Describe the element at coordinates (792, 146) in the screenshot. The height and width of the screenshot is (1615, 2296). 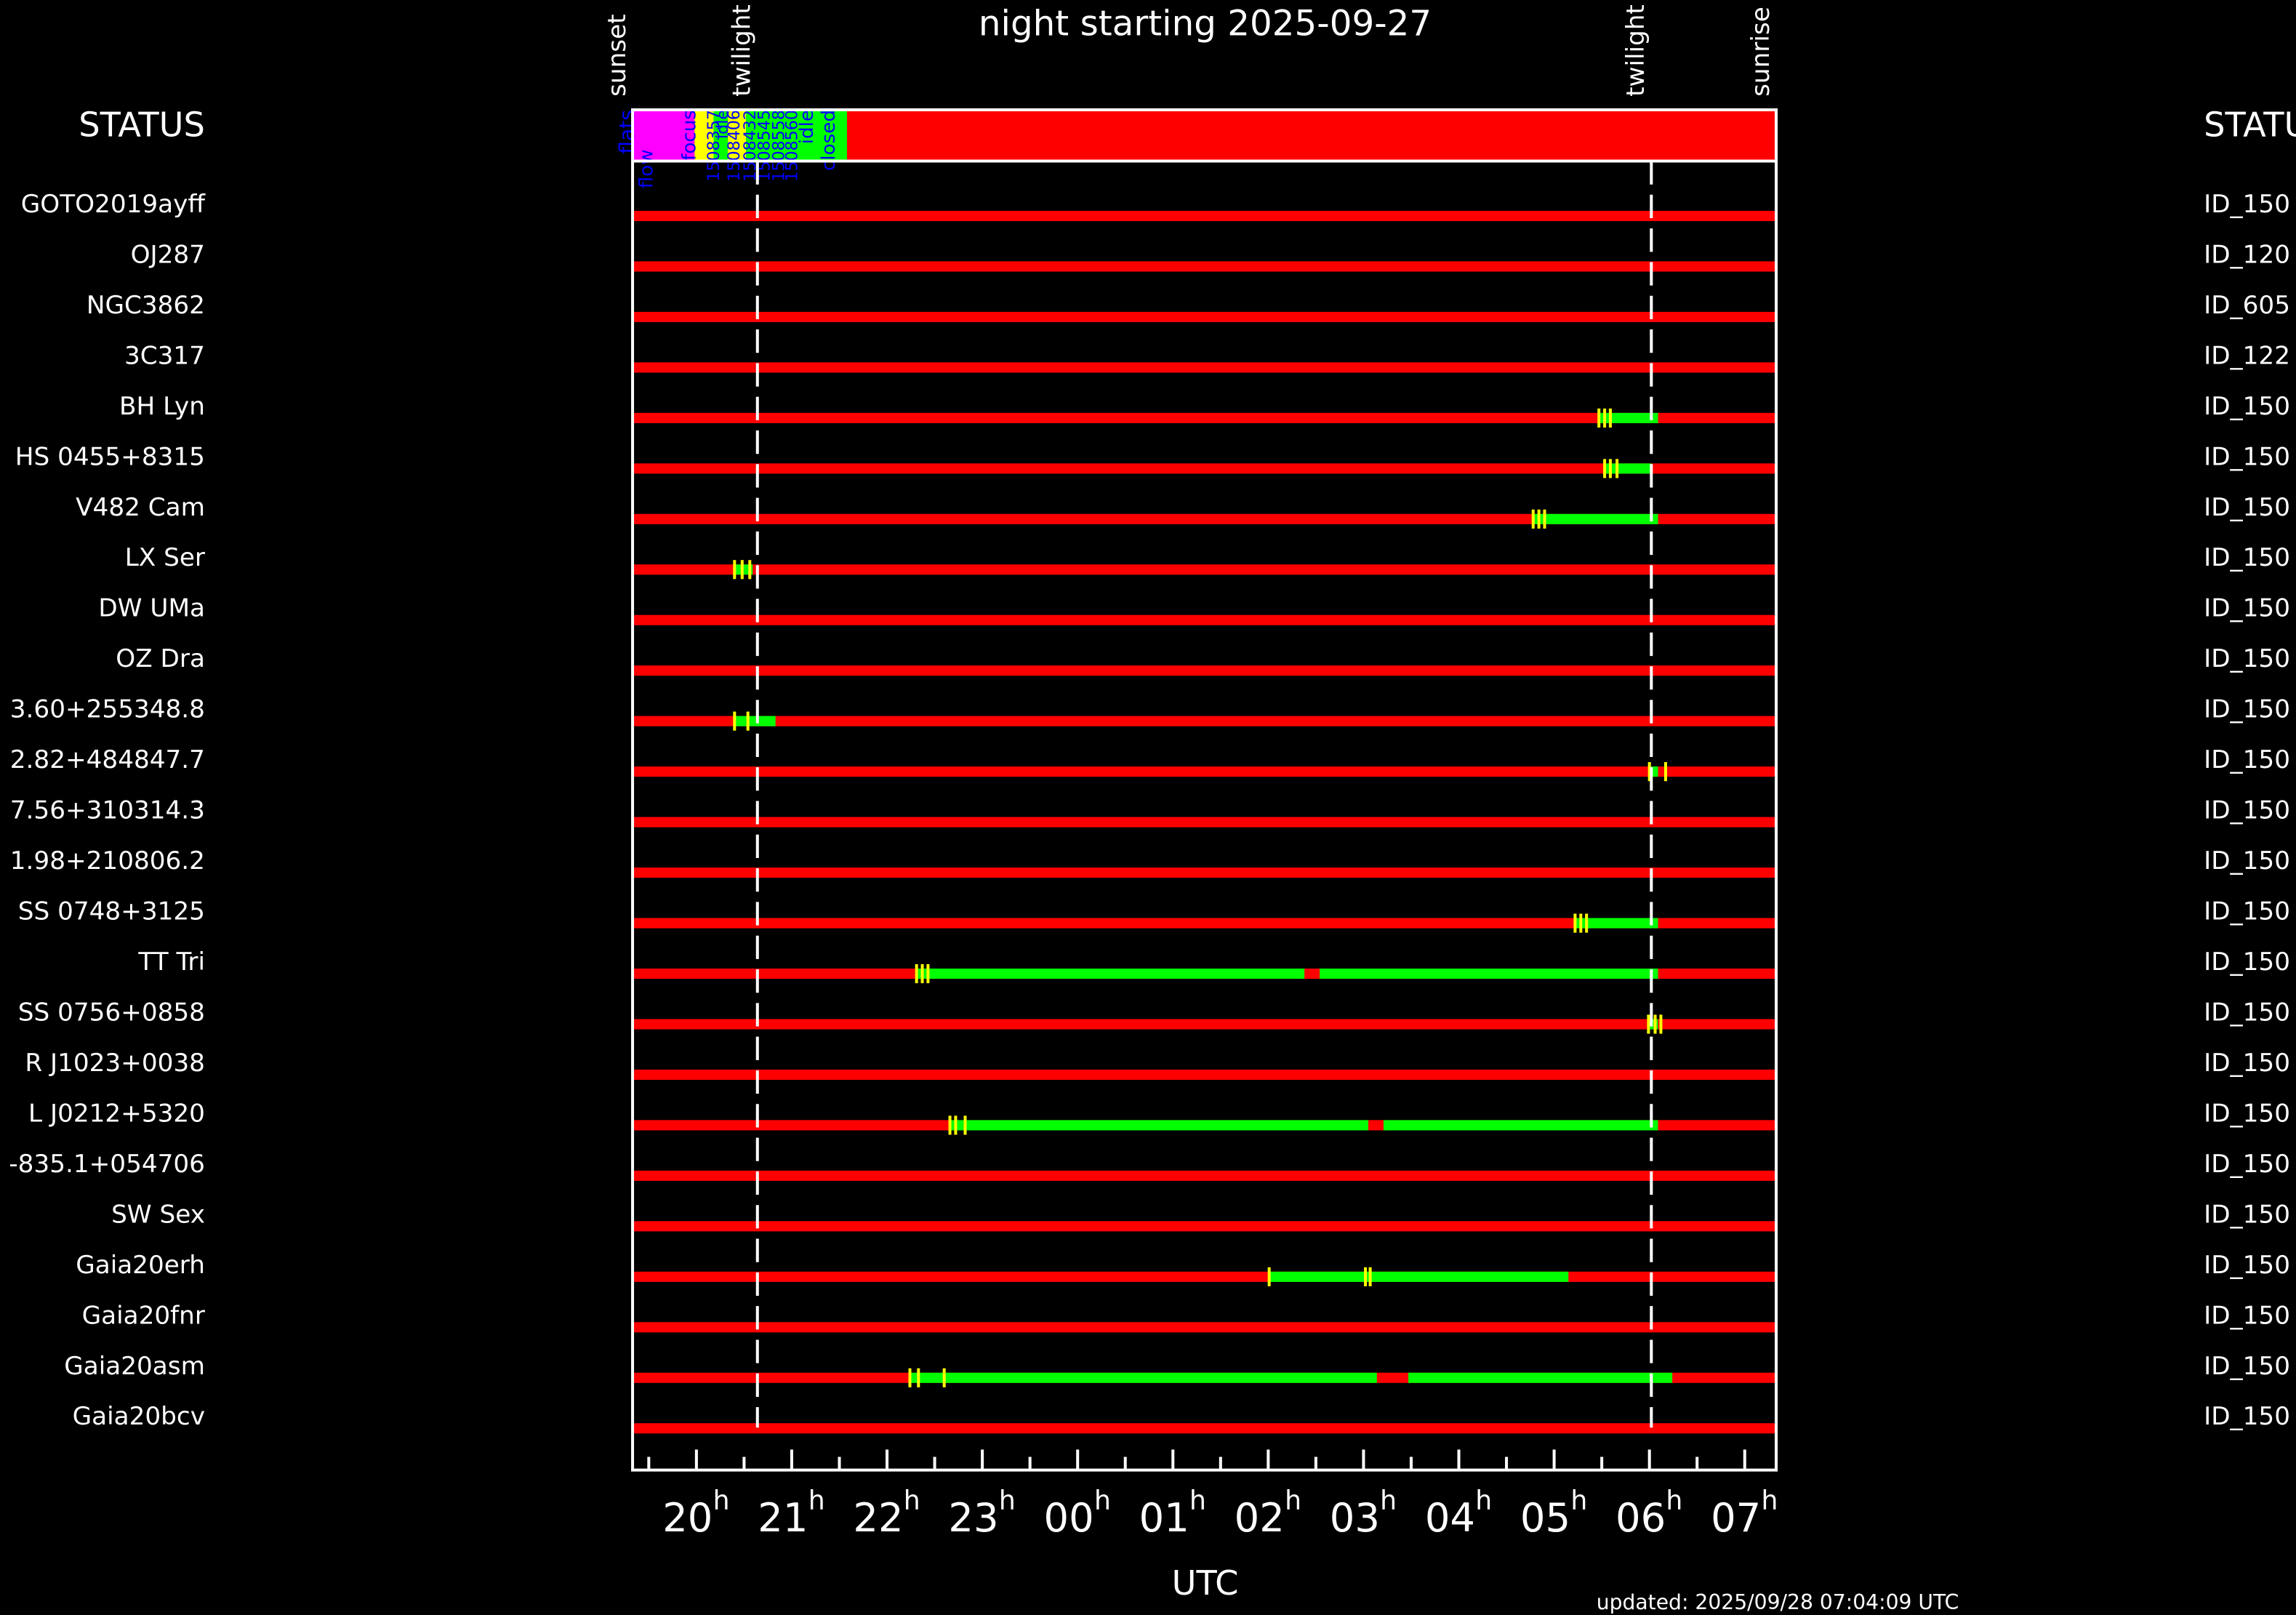
I see `status-label: 1508560` at that location.